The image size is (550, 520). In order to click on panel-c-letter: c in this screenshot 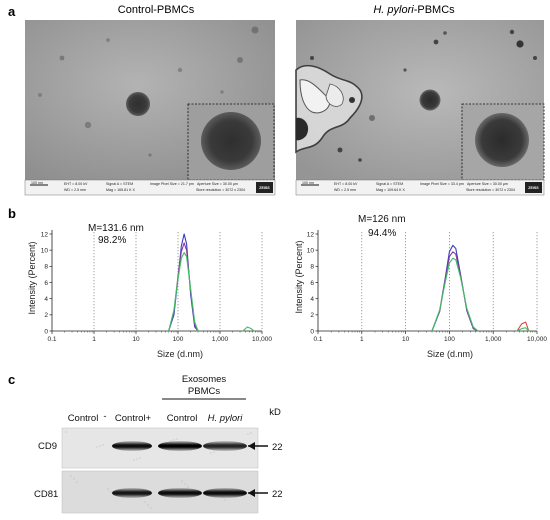, I will do `click(11, 379)`.